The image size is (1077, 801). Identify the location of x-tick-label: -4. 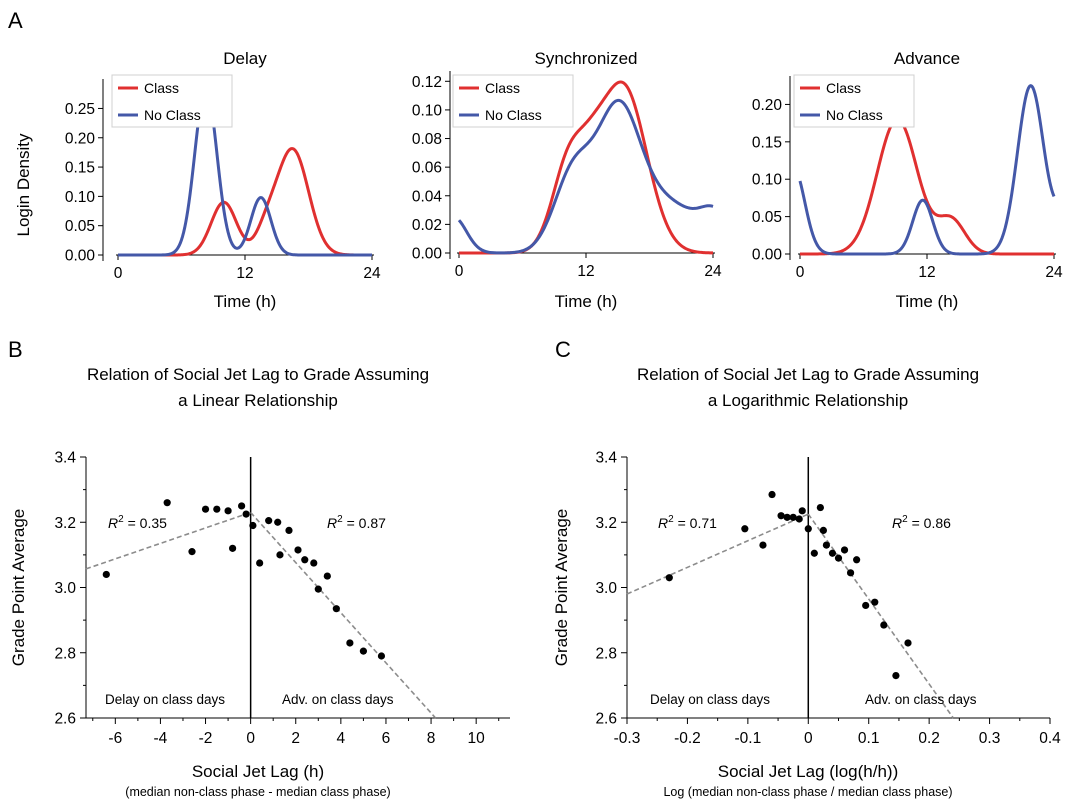
(161, 738).